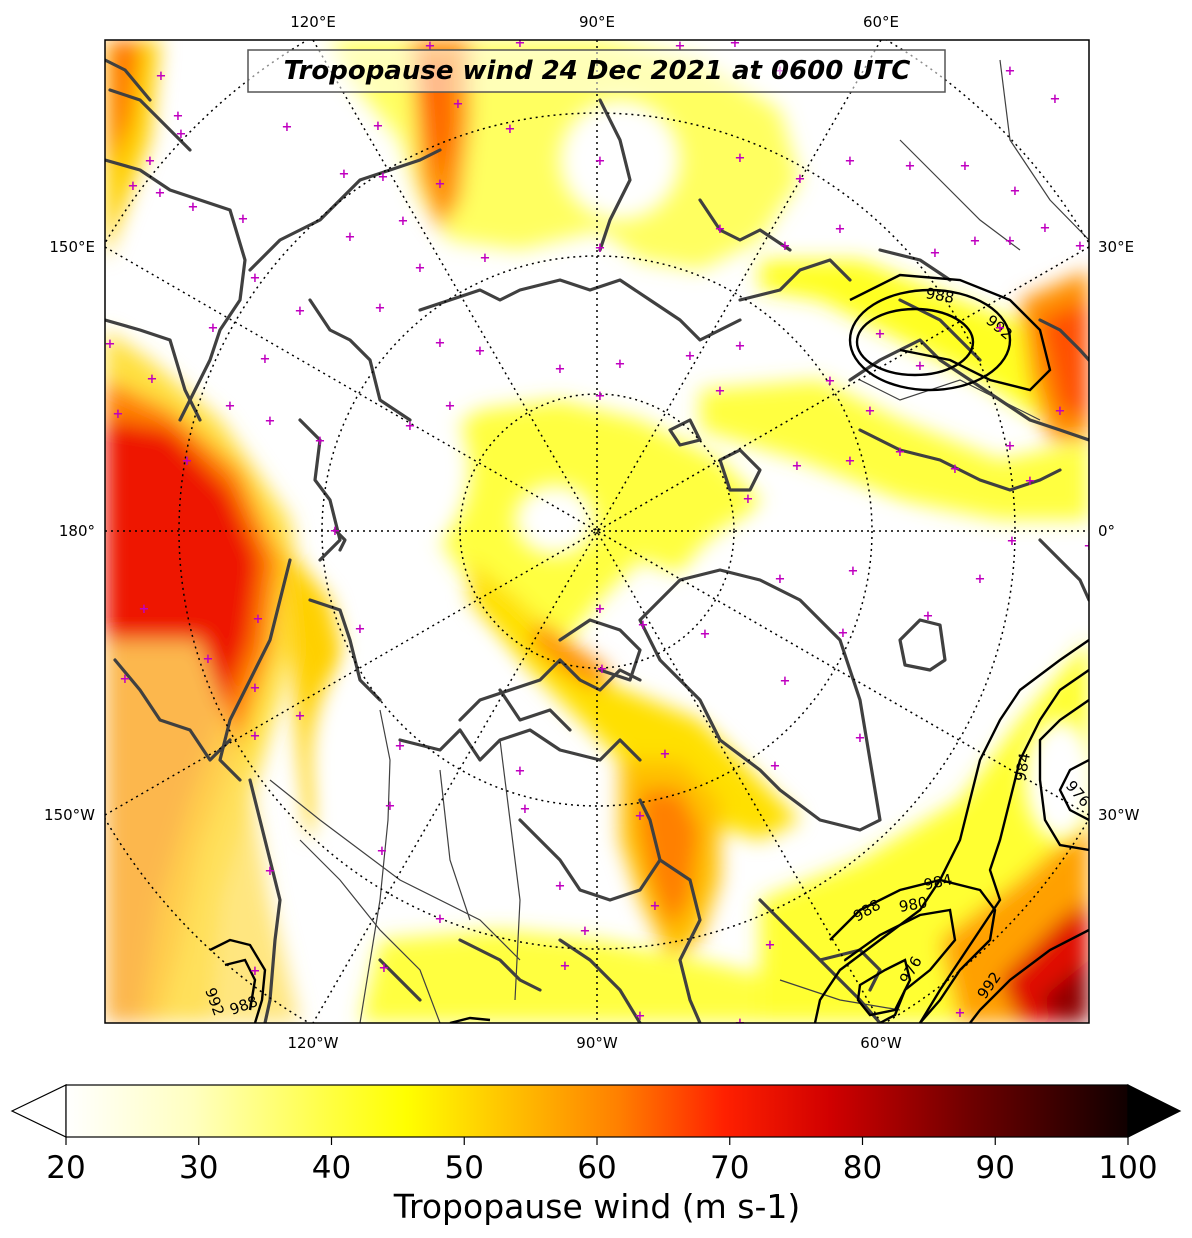 Image resolution: width=1192 pixels, height=1238 pixels. What do you see at coordinates (313, 22) in the screenshot?
I see `lon-label-top: 120°E` at bounding box center [313, 22].